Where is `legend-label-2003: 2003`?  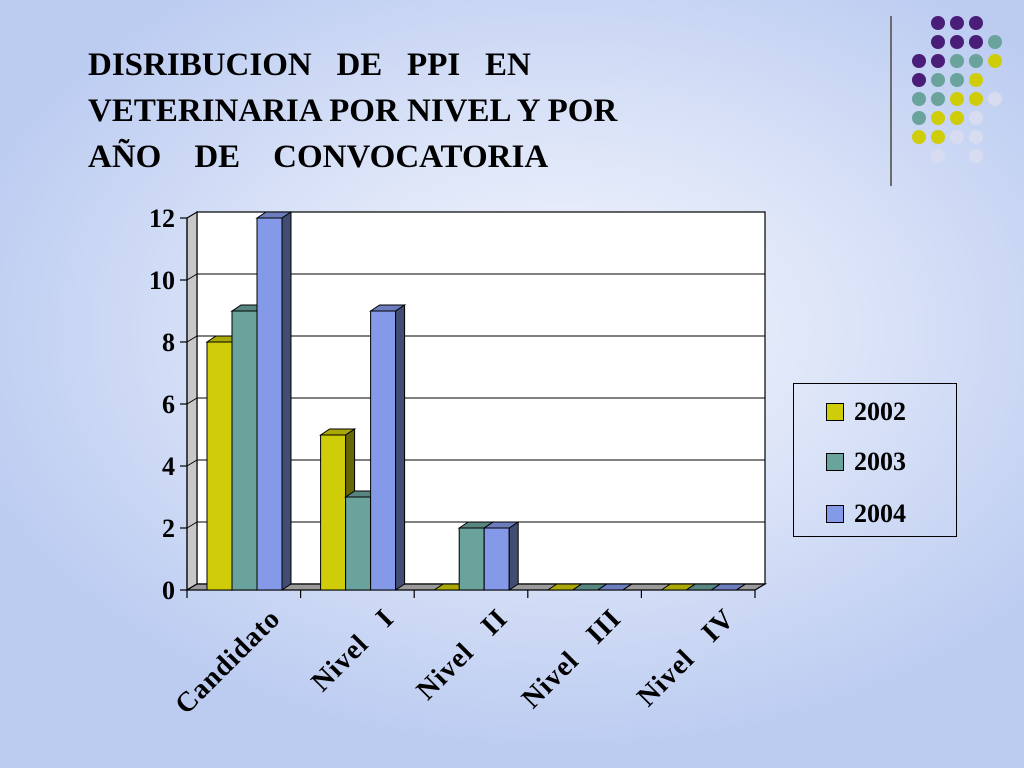
legend-label-2003: 2003 is located at coordinates (880, 461).